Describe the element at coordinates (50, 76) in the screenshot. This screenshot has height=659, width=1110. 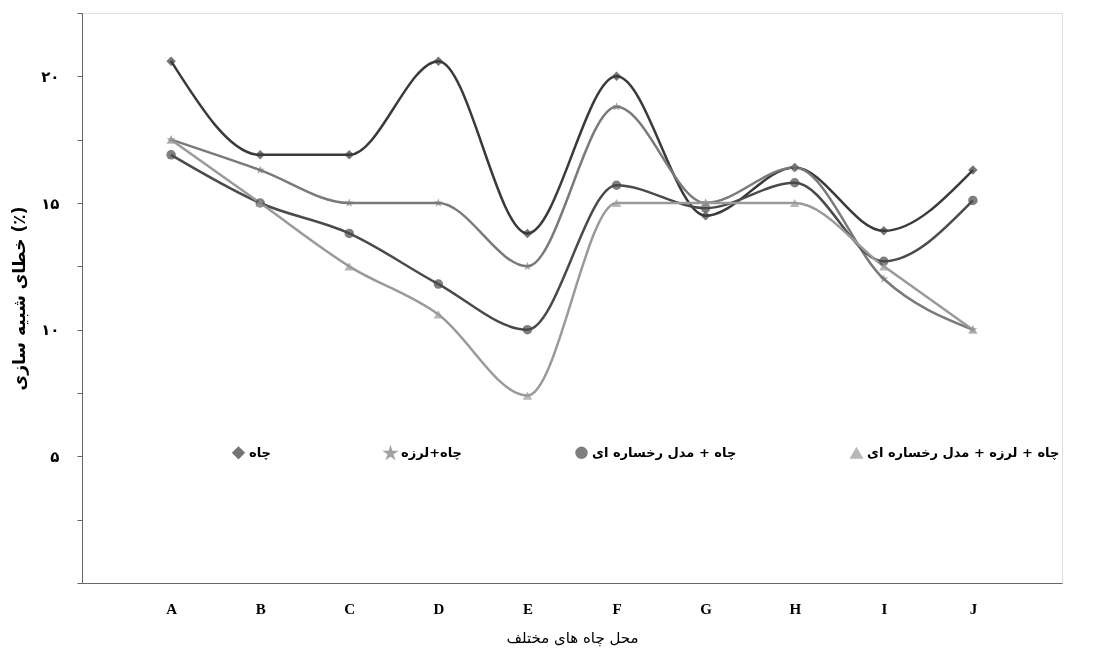
I see `y-tick-label: ۲۰` at that location.